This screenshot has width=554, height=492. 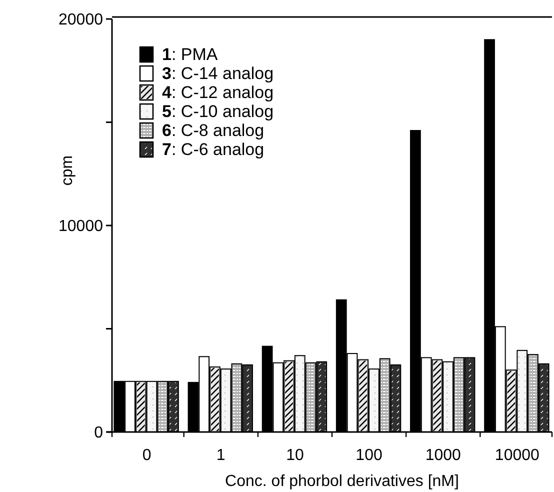 What do you see at coordinates (147, 455) in the screenshot?
I see `x-tick-label: 0` at bounding box center [147, 455].